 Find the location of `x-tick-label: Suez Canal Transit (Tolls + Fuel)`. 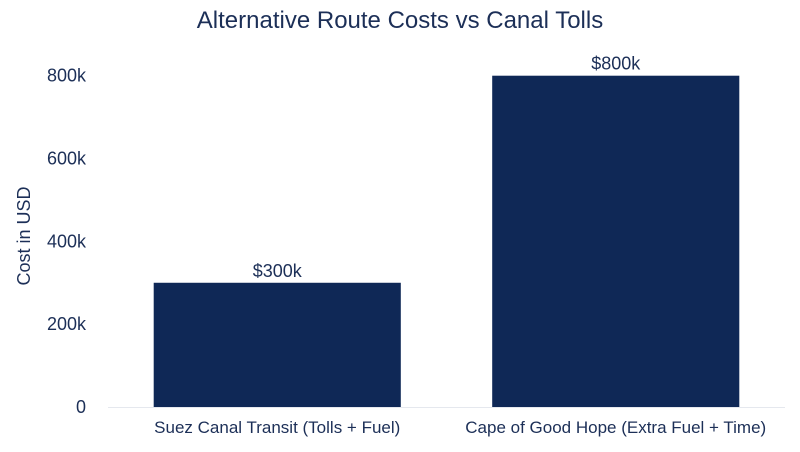

x-tick-label: Suez Canal Transit (Tolls + Fuel) is located at coordinates (277, 427).